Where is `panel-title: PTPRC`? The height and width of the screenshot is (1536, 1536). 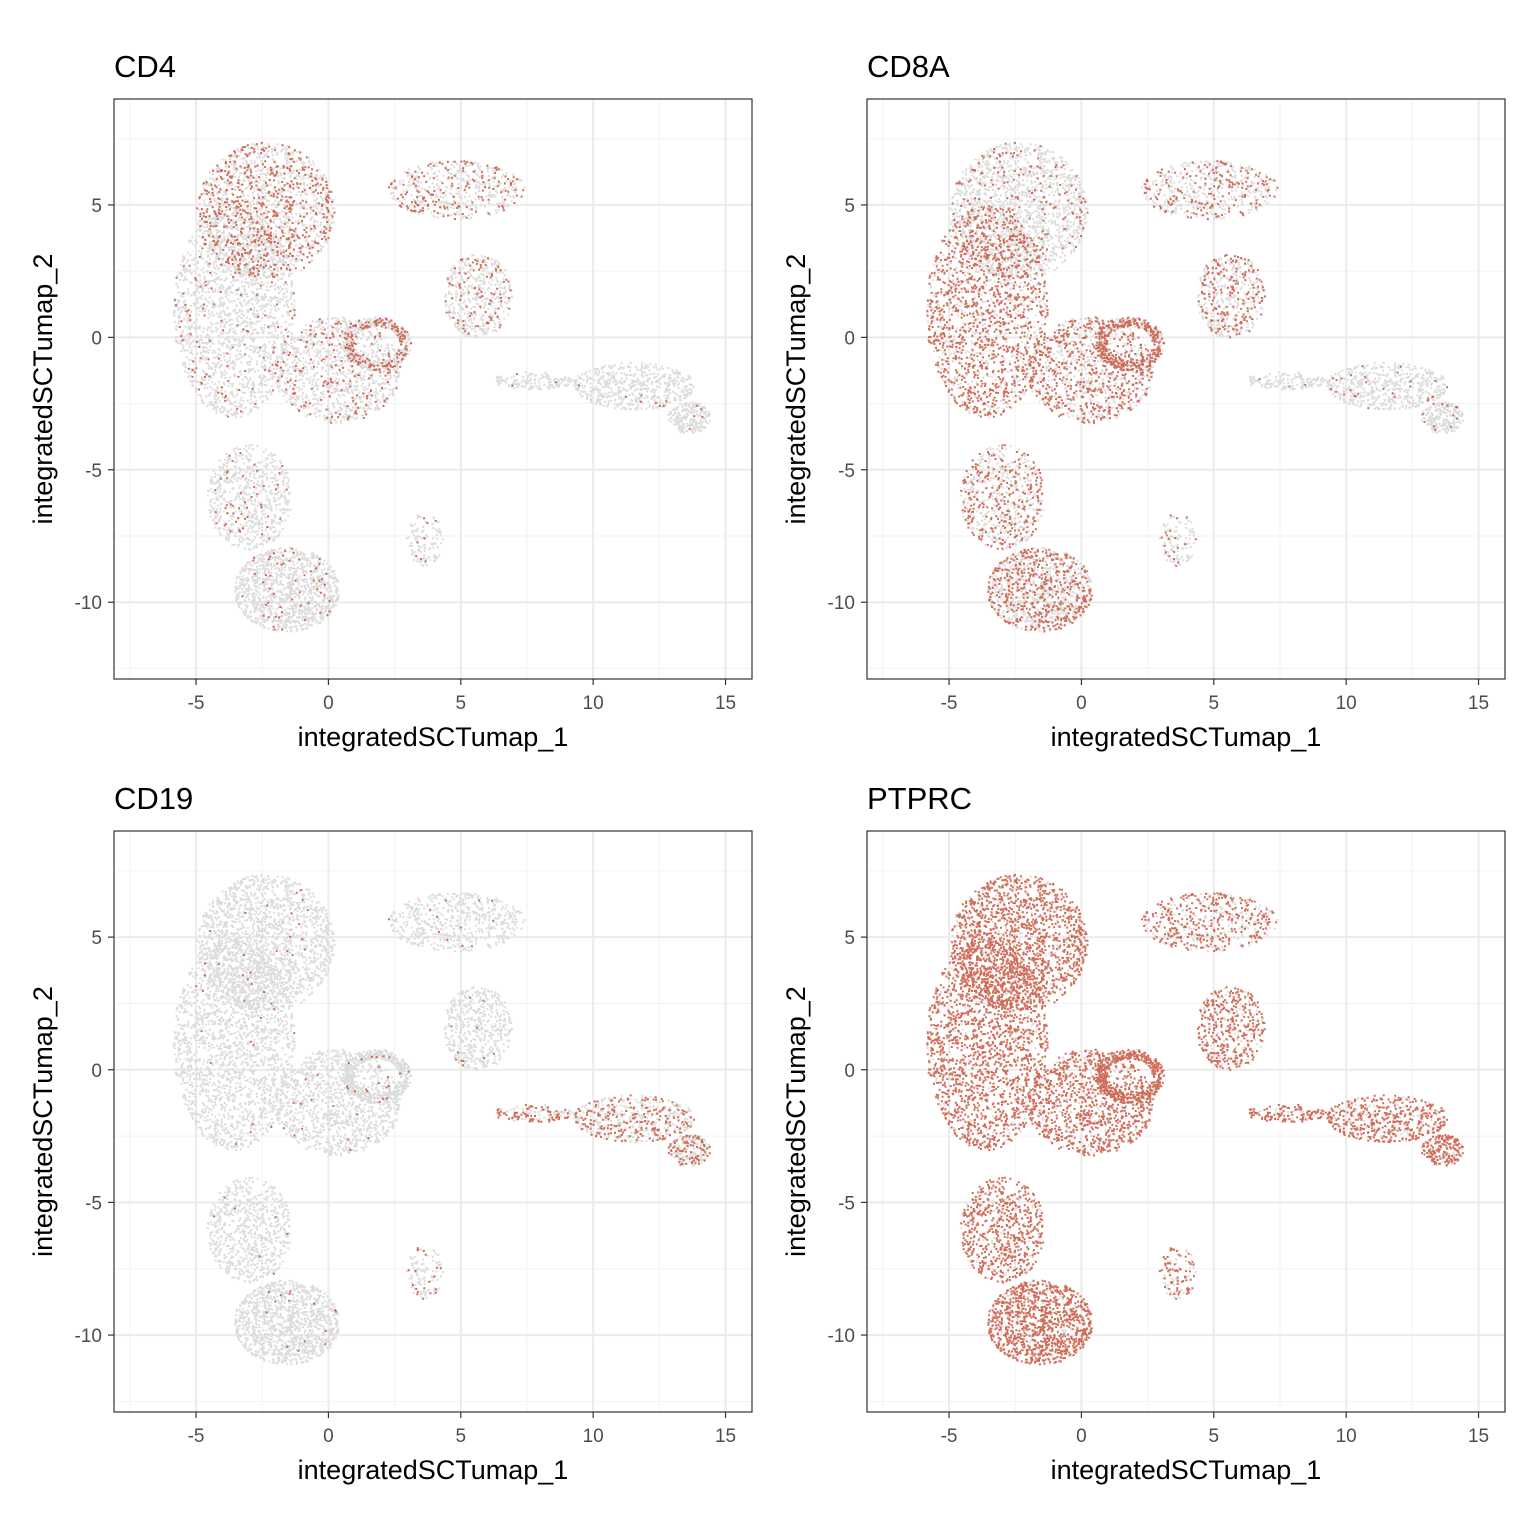
panel-title: PTPRC is located at coordinates (919, 798).